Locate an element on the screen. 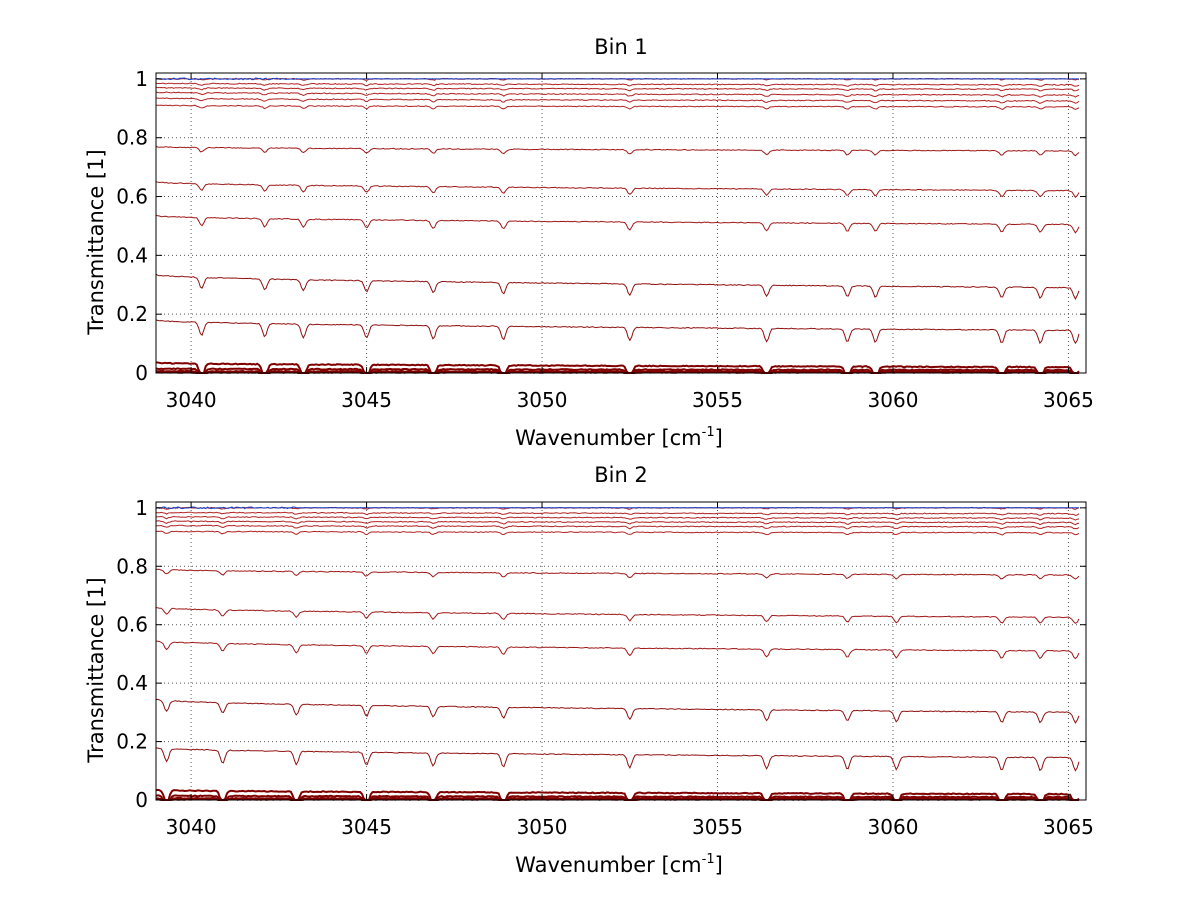 The height and width of the screenshot is (901, 1200). chart-title: Bin 1 is located at coordinates (621, 47).